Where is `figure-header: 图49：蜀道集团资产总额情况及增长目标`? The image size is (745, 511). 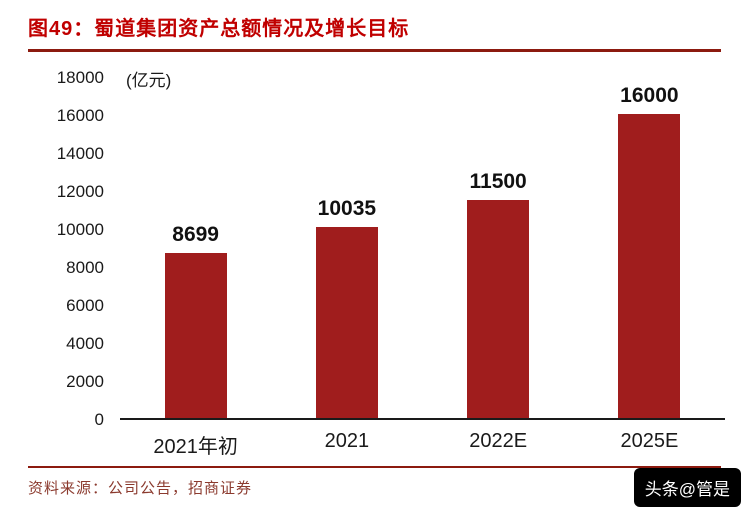 figure-header: 图49：蜀道集团资产总额情况及增长目标 is located at coordinates (374, 26).